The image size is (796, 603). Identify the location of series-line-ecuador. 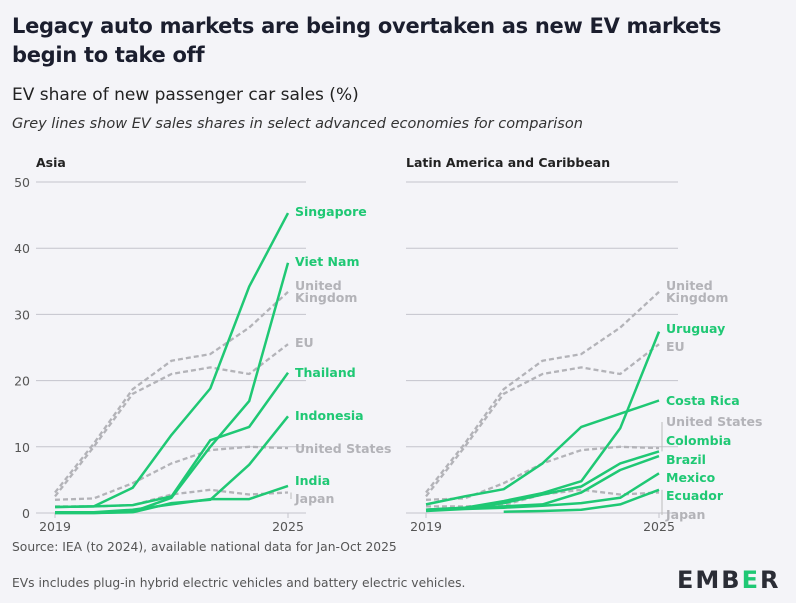
(581, 500).